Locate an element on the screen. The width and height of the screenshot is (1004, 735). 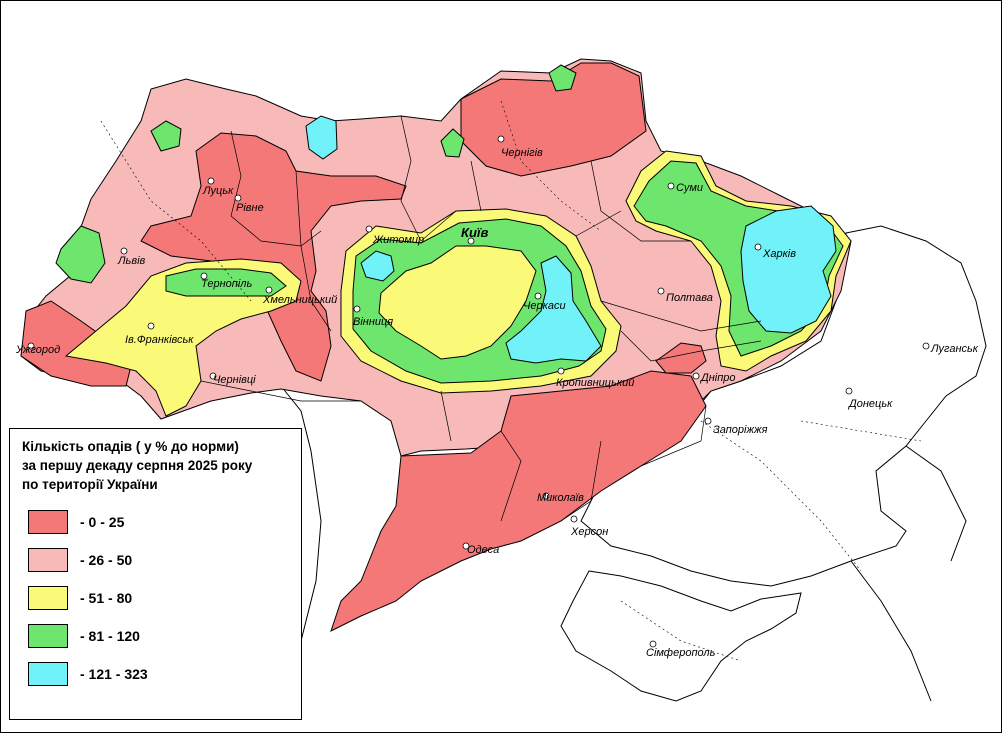
svg-text: Черкаси is located at coordinates (544, 306).